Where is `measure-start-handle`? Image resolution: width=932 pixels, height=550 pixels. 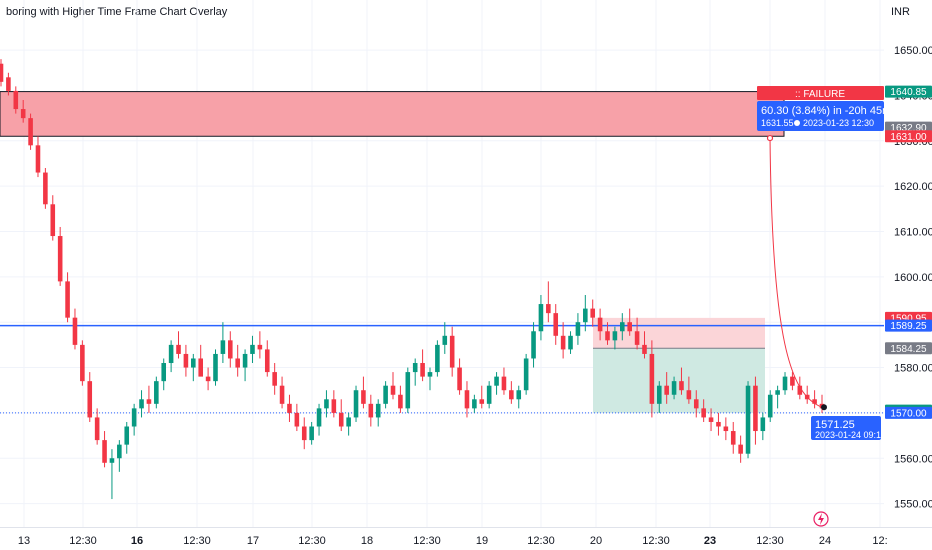
measure-start-handle is located at coordinates (770, 138).